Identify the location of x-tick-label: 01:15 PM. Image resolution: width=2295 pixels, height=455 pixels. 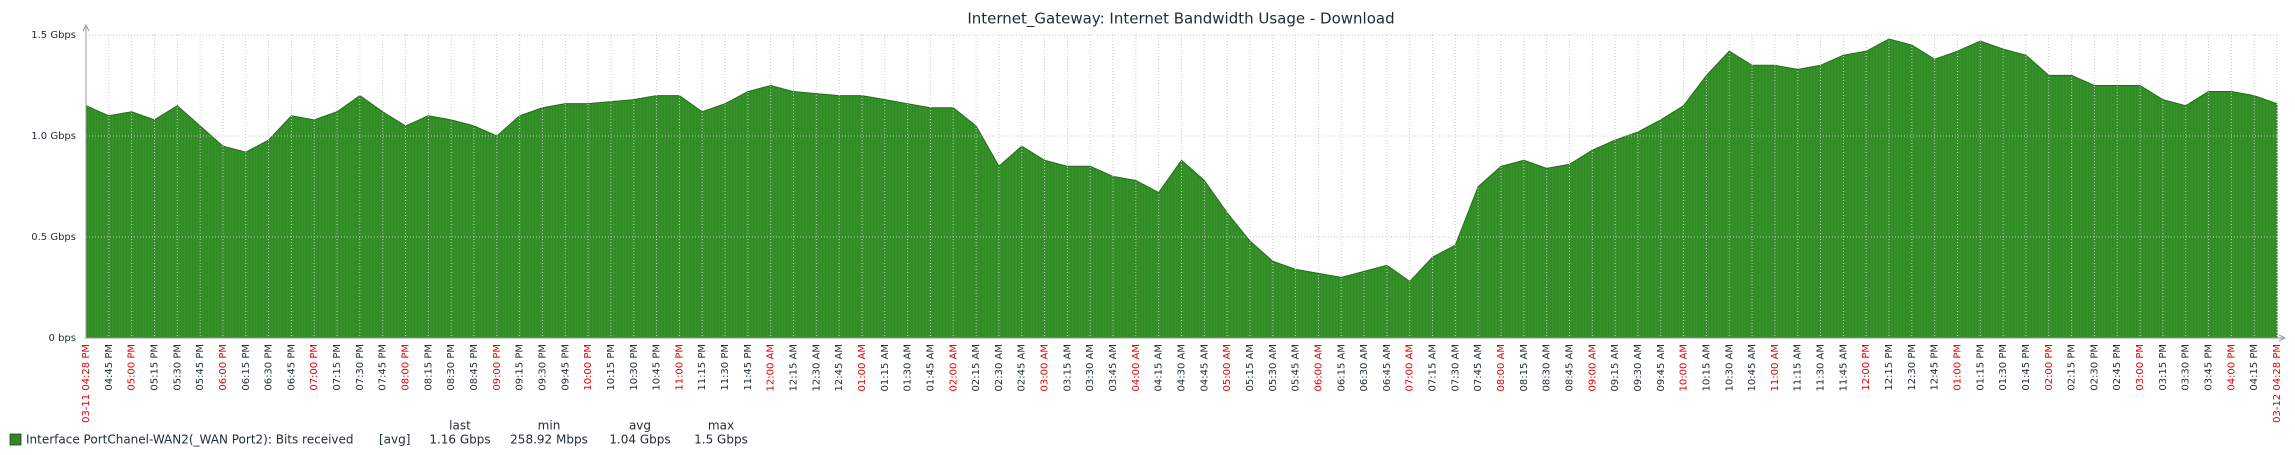
(1980, 367).